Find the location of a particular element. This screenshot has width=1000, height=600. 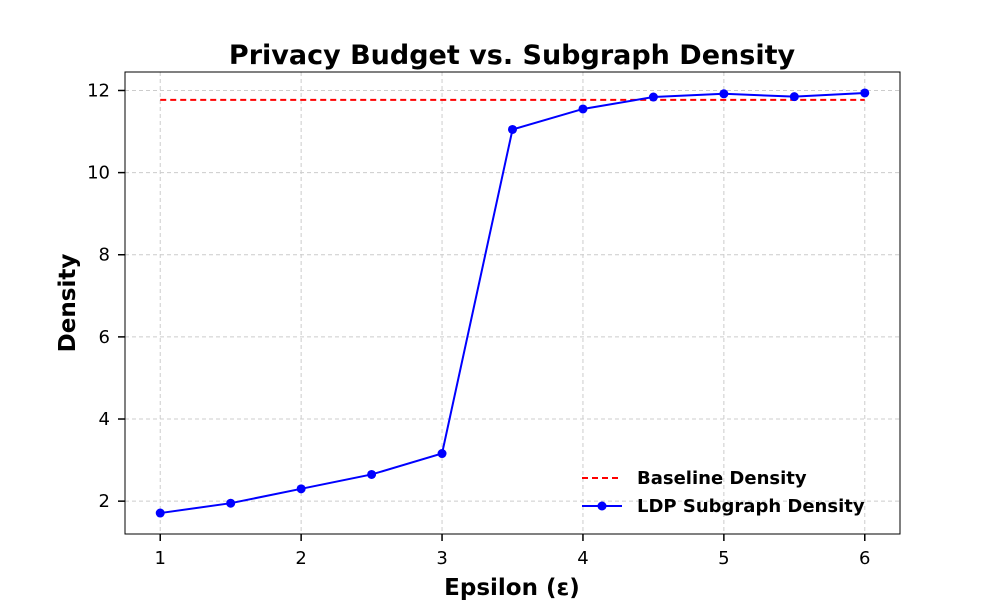

x-tick-label: 6 is located at coordinates (864, 558).